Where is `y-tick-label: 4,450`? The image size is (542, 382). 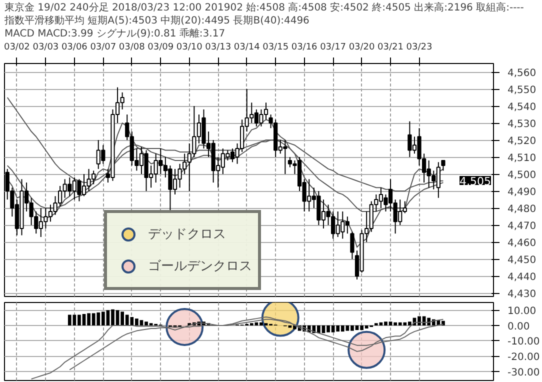 y-tick-label: 4,450 is located at coordinates (522, 260).